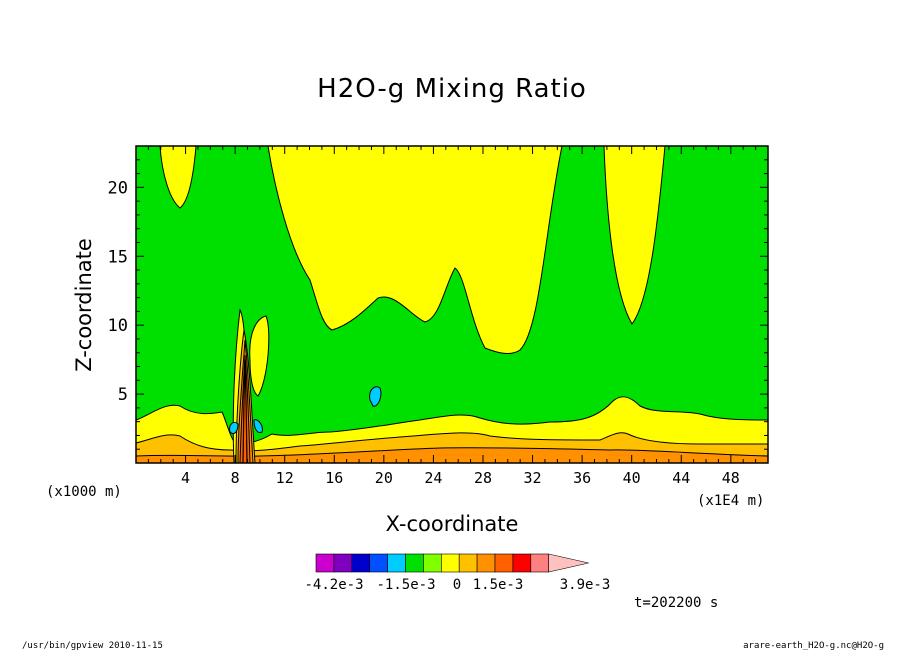 The height and width of the screenshot is (654, 904). I want to click on colorbar, so click(452, 563).